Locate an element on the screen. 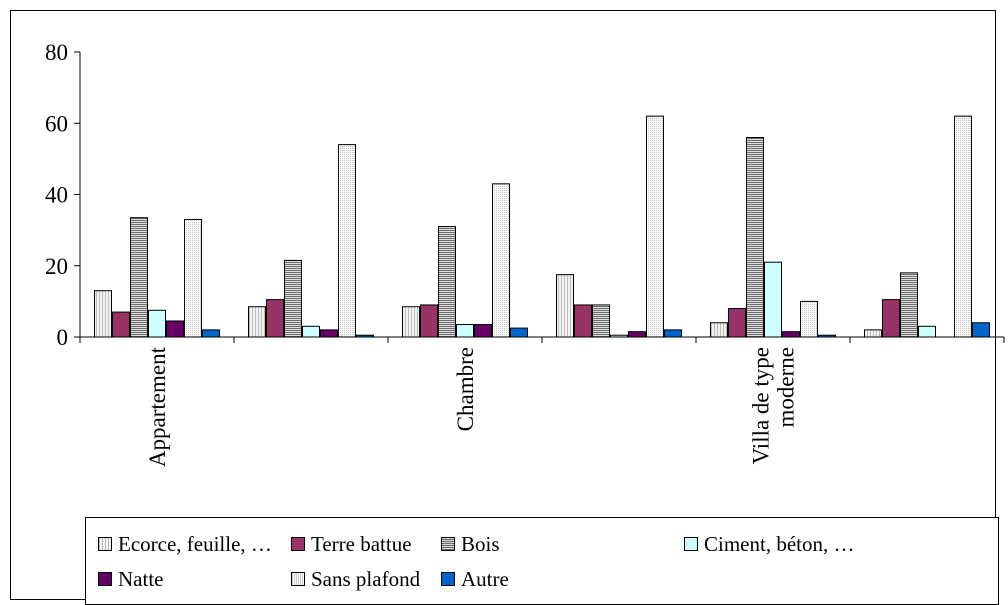  legend-label: Autre is located at coordinates (485, 578).